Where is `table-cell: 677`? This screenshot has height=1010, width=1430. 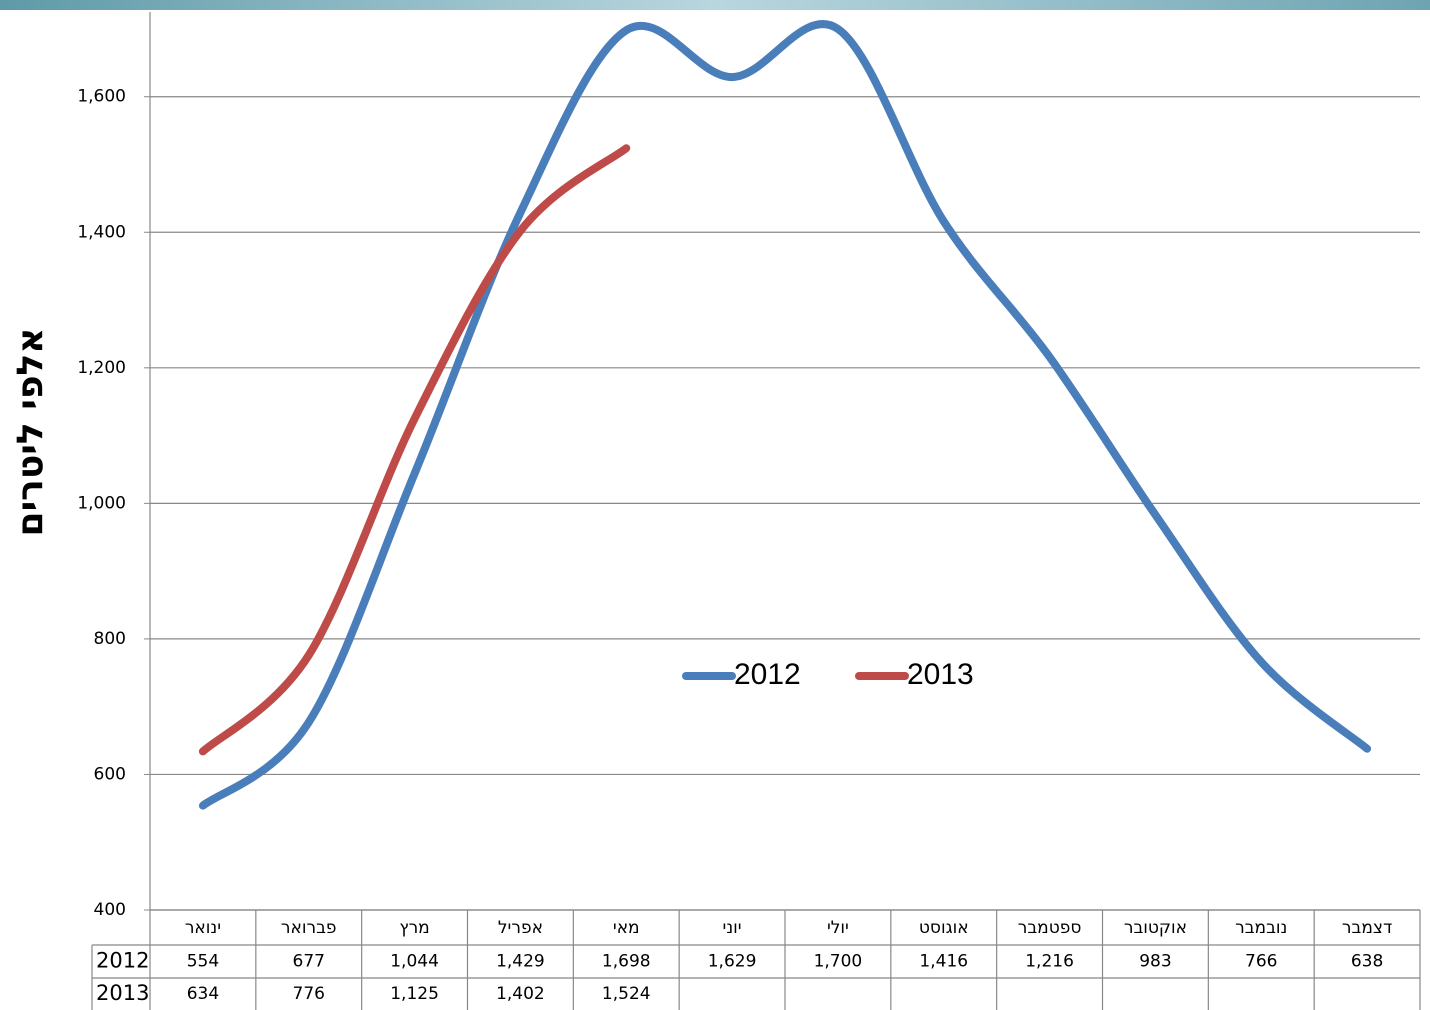 table-cell: 677 is located at coordinates (309, 962).